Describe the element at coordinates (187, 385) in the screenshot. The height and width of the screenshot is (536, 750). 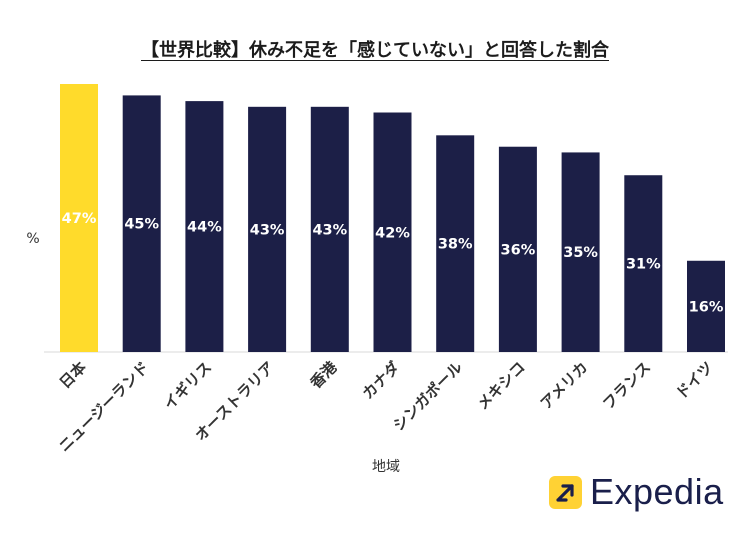
I see `x-tick-label: イギリス` at that location.